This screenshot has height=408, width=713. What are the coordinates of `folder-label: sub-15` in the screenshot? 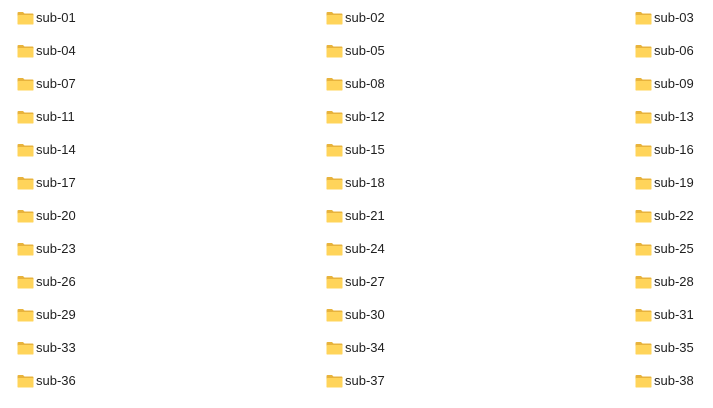 It's located at (365, 149).